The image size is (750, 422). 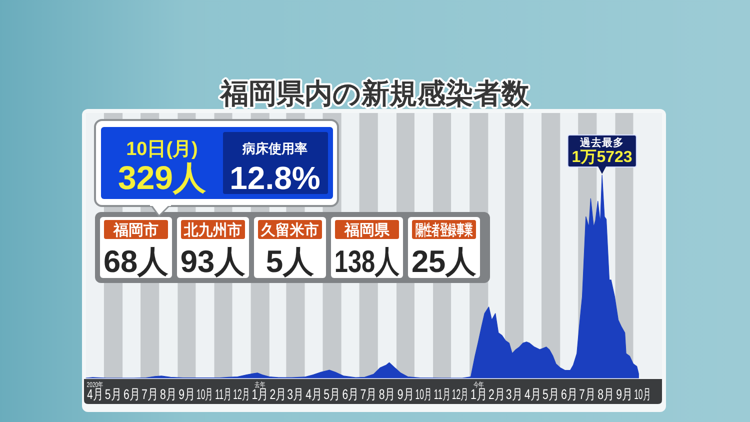 What do you see at coordinates (136, 262) in the screenshot?
I see `annotation: 68人` at bounding box center [136, 262].